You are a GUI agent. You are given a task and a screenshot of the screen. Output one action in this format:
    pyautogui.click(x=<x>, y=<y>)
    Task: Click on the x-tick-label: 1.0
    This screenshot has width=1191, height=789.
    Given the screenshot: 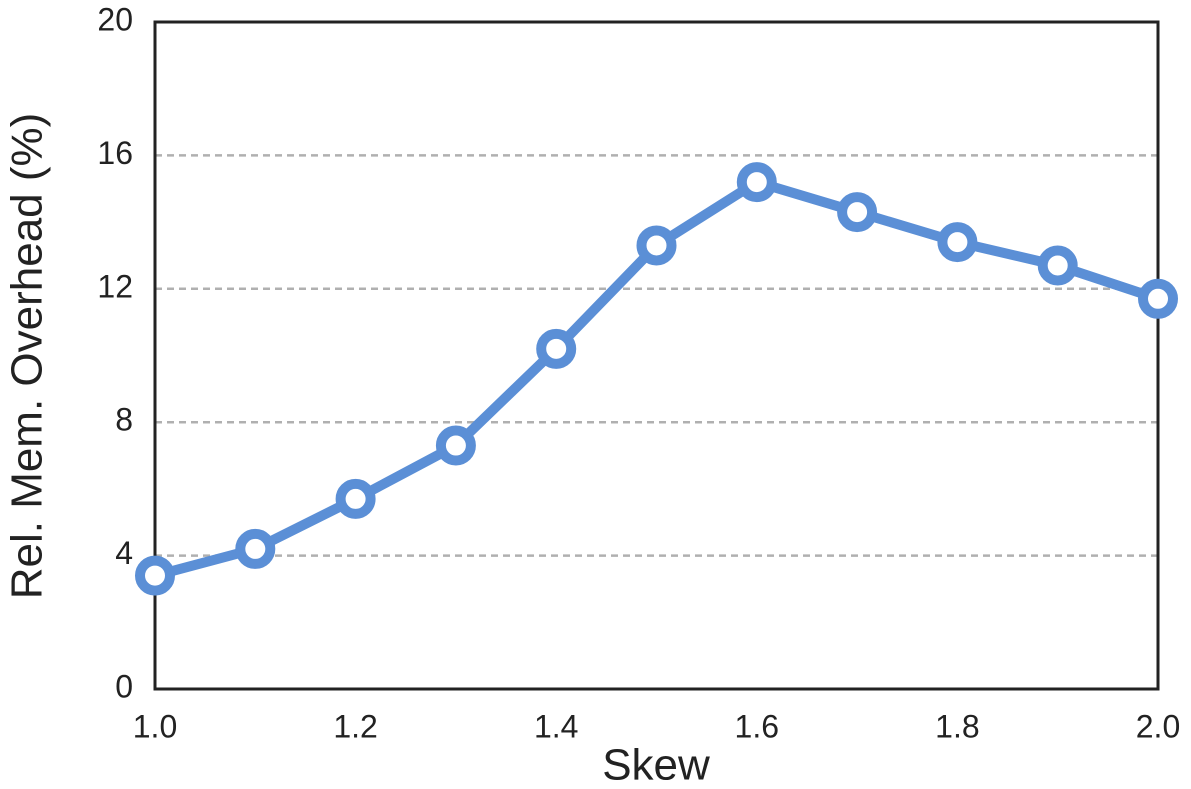 What is the action you would take?
    pyautogui.click(x=155, y=726)
    